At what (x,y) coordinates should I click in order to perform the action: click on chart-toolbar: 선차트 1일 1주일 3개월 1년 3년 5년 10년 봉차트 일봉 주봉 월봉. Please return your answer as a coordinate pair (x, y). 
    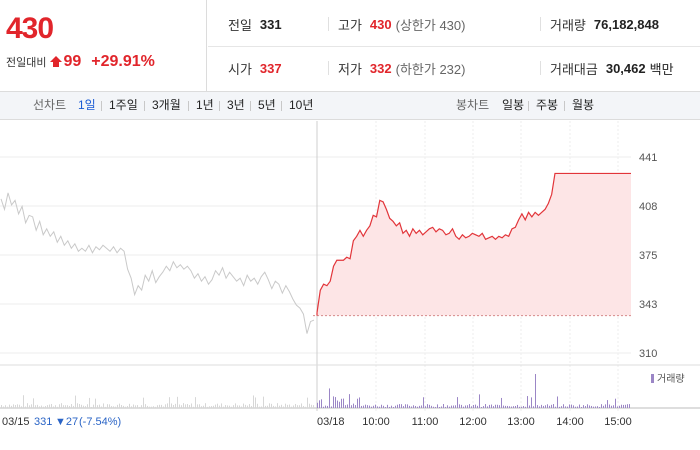
    Looking at the image, I should click on (350, 106).